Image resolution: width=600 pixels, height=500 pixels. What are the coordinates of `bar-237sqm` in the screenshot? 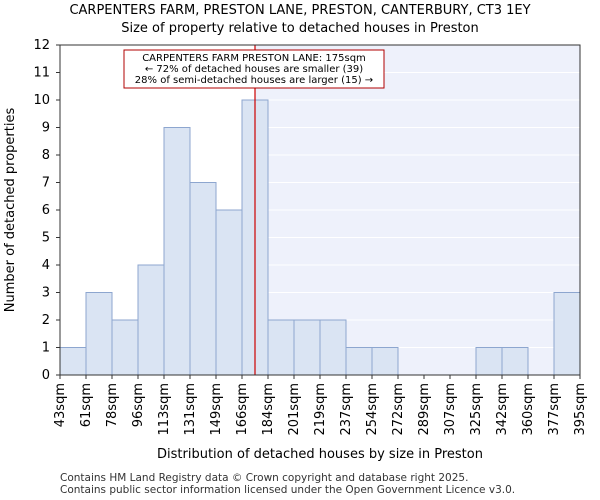 It's located at (359, 361).